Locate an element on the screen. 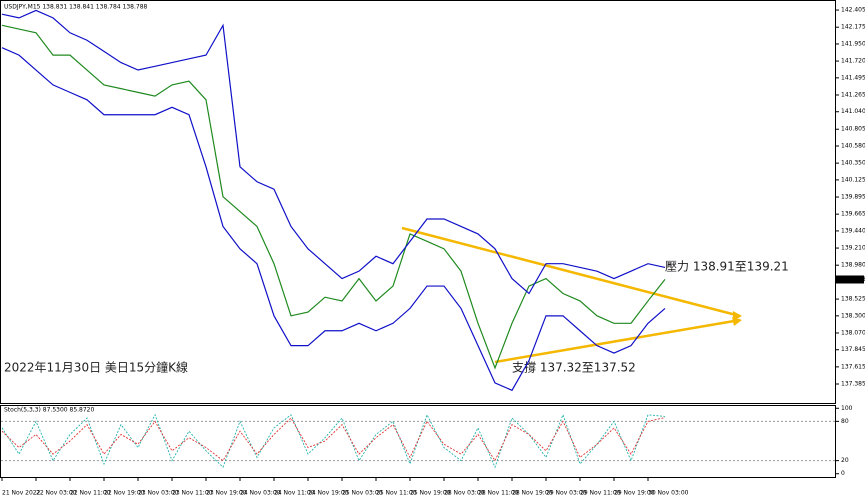 Image resolution: width=865 pixels, height=501 pixels. annotation: 2022年11月30日 美日15分鐘K線 is located at coordinates (96, 367).